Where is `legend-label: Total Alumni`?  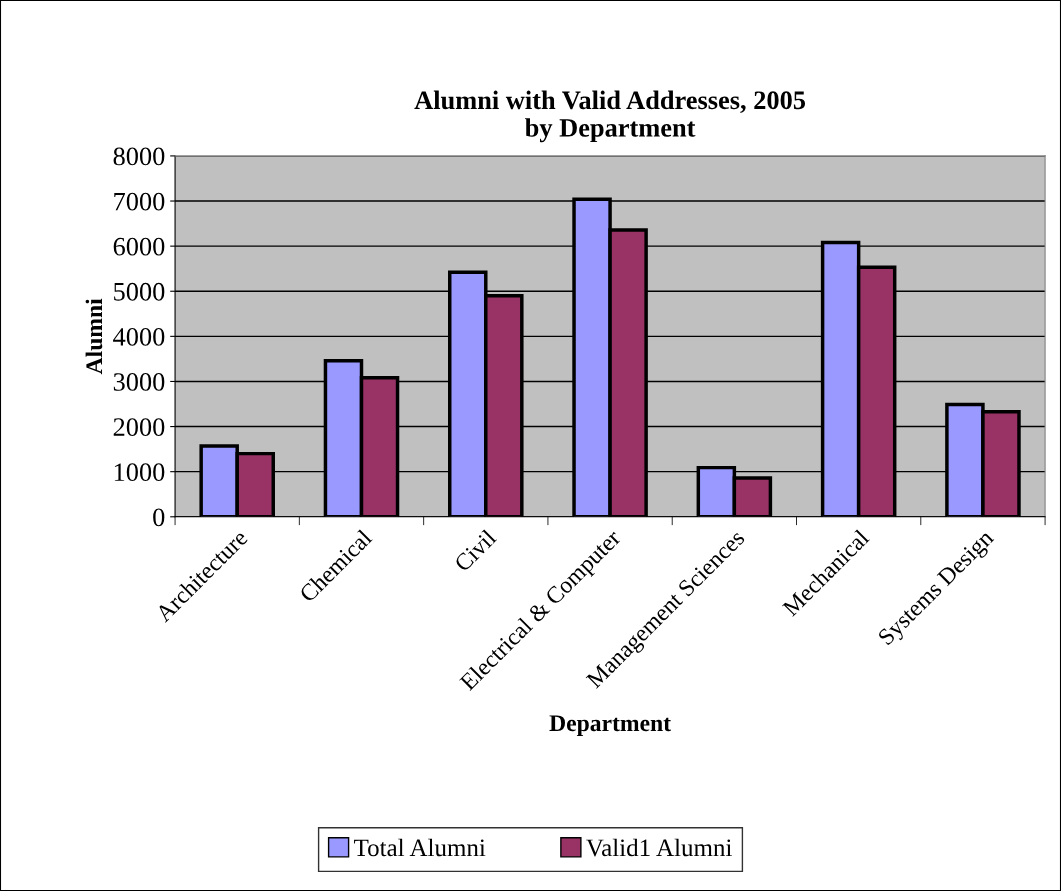 legend-label: Total Alumni is located at coordinates (420, 847).